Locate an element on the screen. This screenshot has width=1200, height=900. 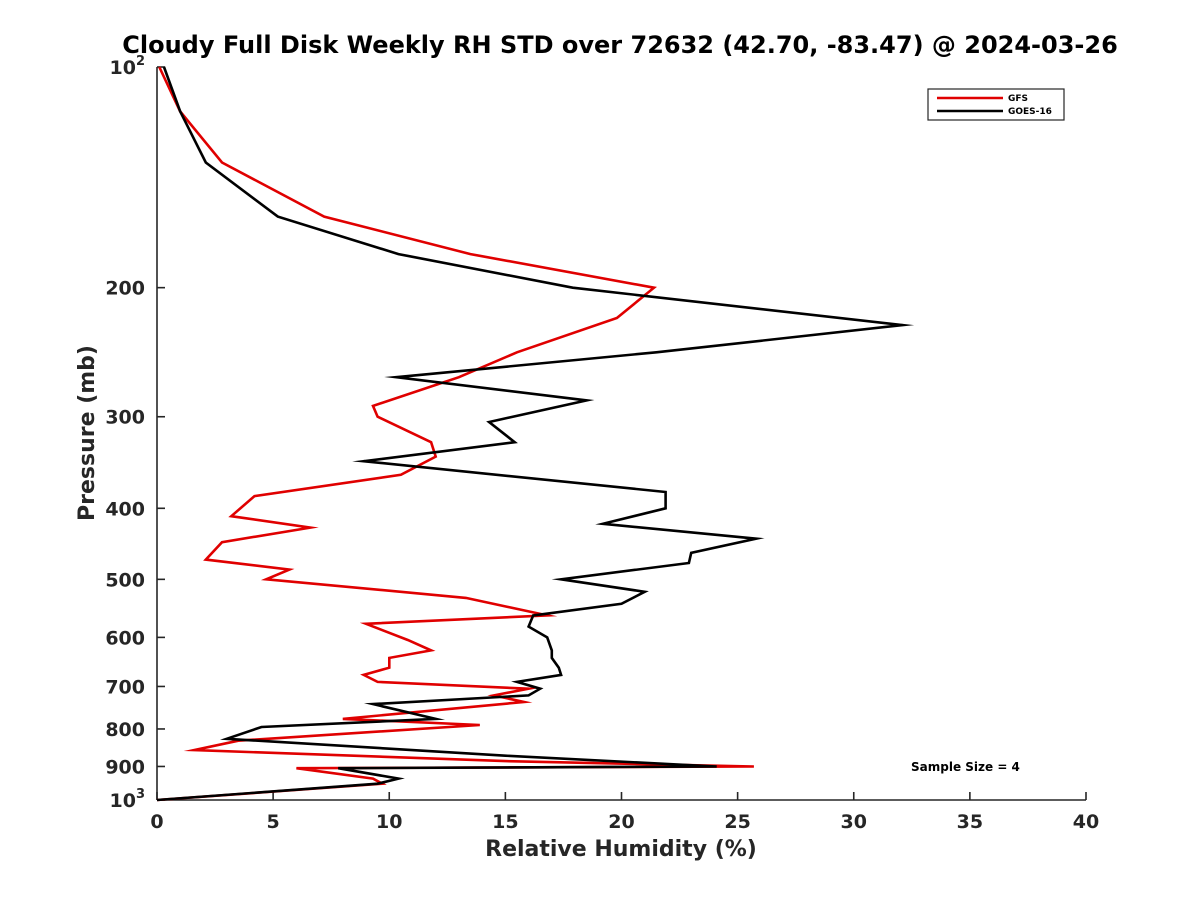
x-tick-label-30: 30 is located at coordinates (854, 822).